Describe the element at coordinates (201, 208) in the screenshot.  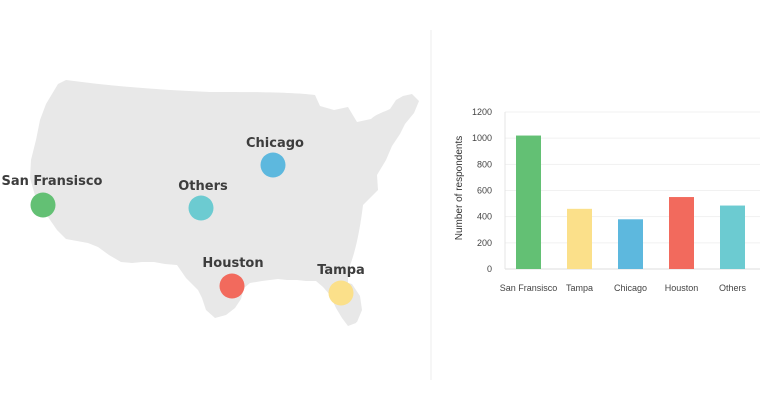
I see `marker-others` at that location.